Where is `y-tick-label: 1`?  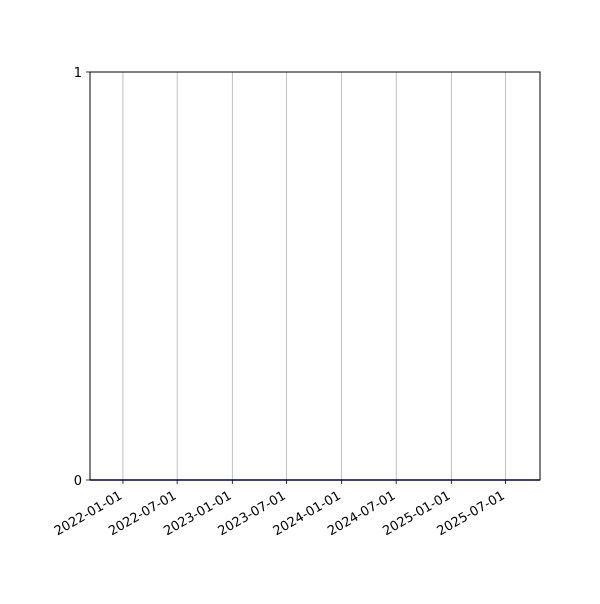 y-tick-label: 1 is located at coordinates (78, 73).